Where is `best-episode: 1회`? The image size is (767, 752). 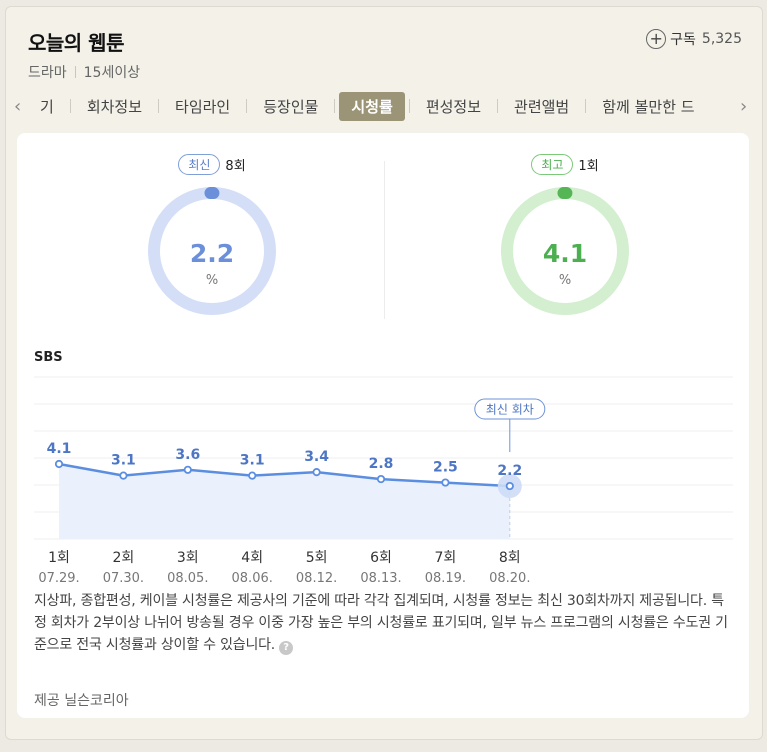
best-episode: 1회 is located at coordinates (588, 166).